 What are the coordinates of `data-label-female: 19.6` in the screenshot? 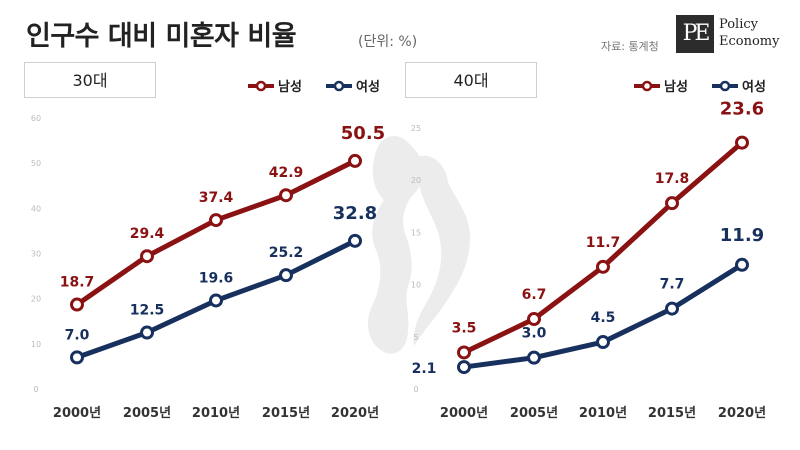 It's located at (216, 278).